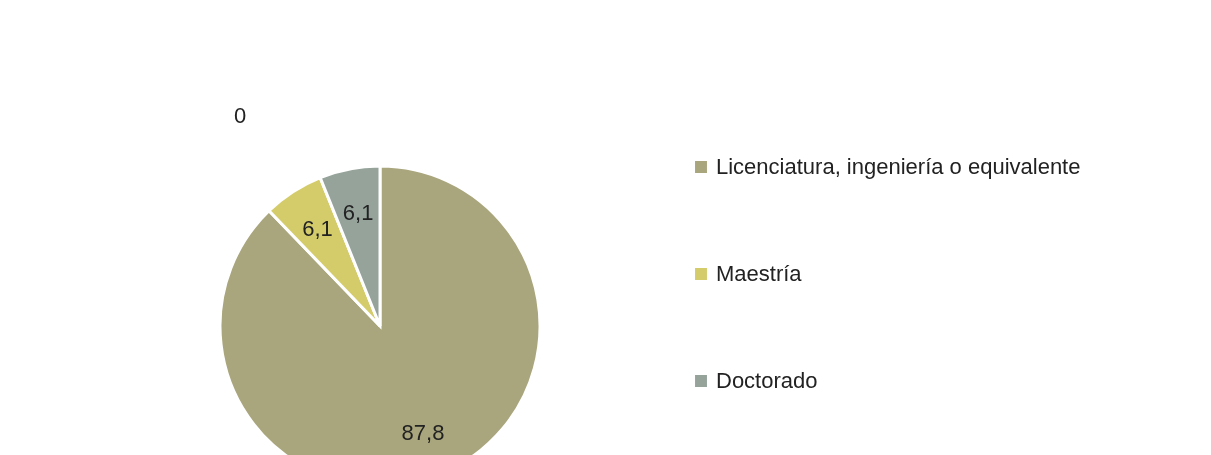  I want to click on legend-label: Licenciatura, ingeniería o equivalente, so click(898, 166).